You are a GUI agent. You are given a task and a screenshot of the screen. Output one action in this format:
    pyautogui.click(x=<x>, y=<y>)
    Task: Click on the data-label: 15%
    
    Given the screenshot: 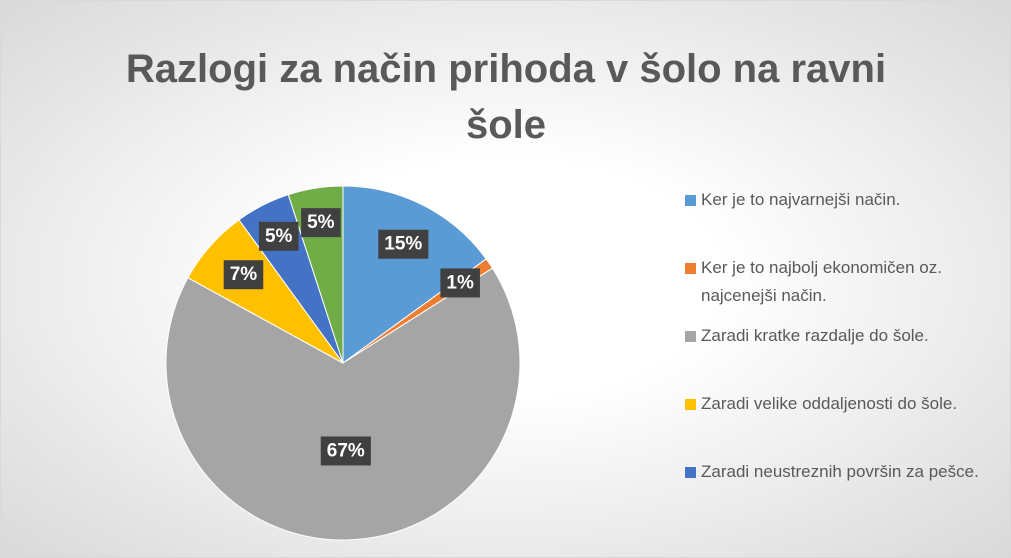 What is the action you would take?
    pyautogui.click(x=403, y=244)
    